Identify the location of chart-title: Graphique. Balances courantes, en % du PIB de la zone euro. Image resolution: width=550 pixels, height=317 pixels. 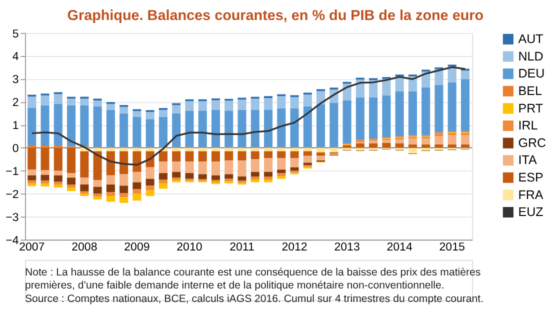
(275, 16).